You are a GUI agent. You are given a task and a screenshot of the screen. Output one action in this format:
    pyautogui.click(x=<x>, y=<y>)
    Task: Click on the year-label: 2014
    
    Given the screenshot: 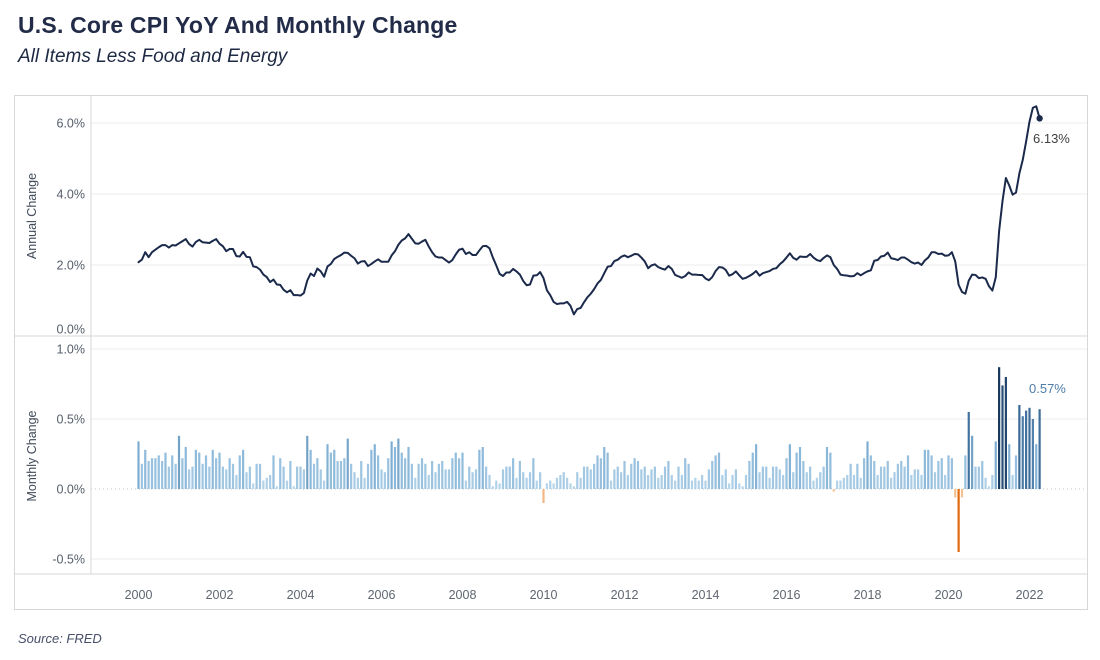 What is the action you would take?
    pyautogui.click(x=706, y=595)
    